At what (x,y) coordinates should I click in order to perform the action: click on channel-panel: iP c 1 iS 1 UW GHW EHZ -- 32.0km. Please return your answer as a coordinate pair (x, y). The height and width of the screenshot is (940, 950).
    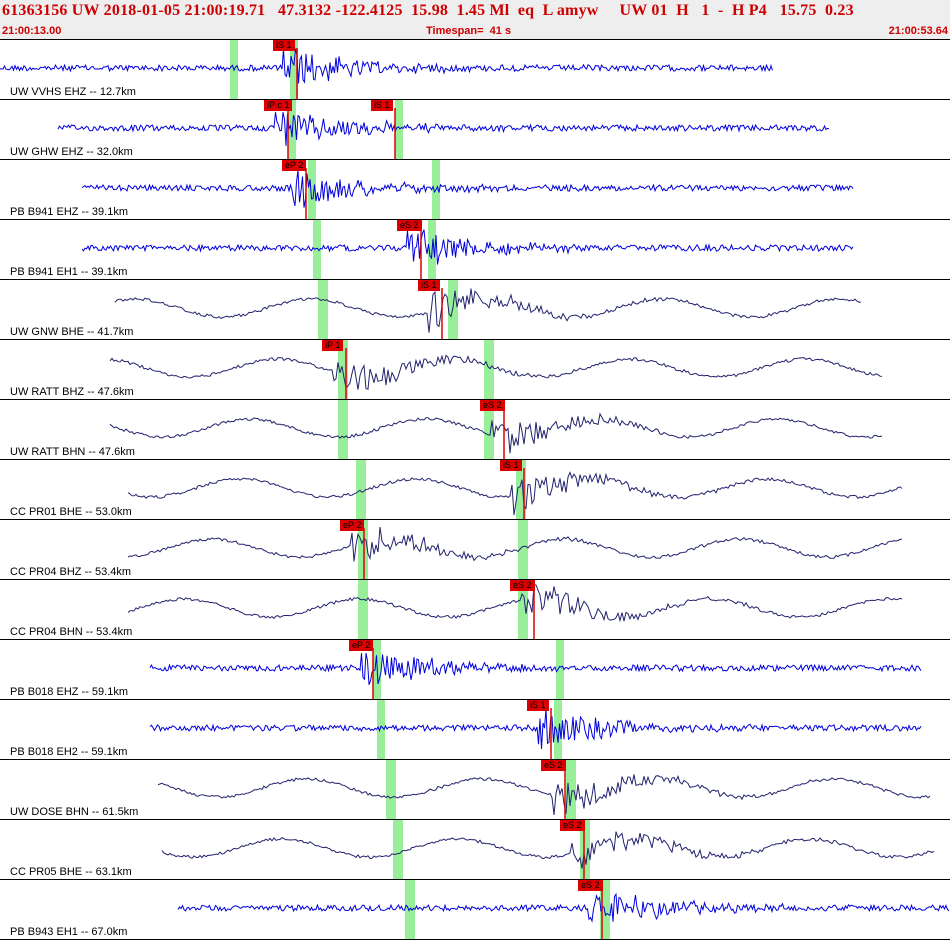
    Looking at the image, I should click on (475, 130).